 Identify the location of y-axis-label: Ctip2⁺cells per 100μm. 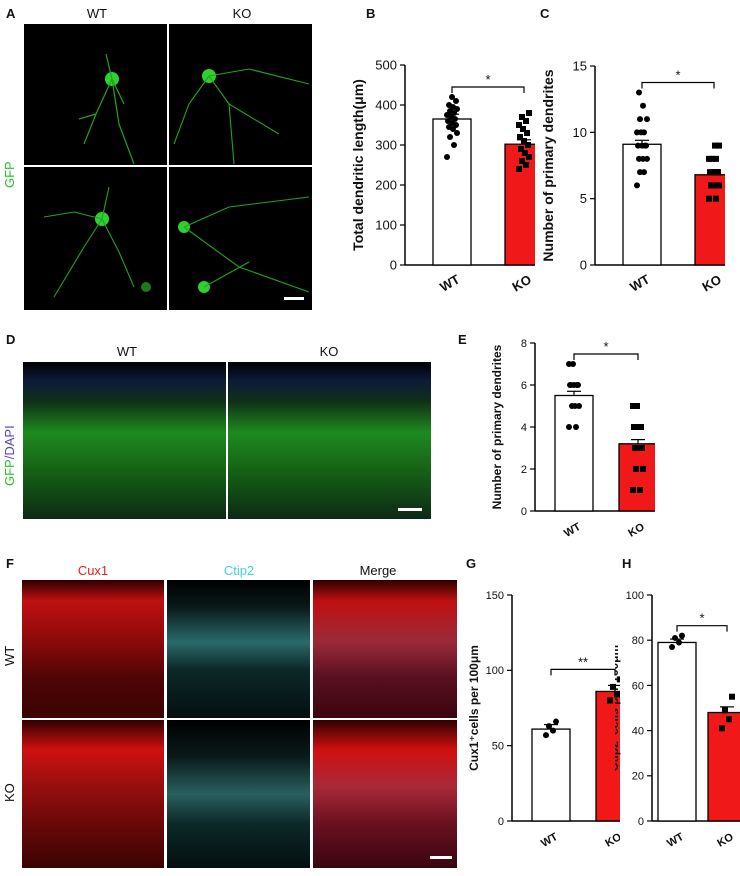
(618, 708).